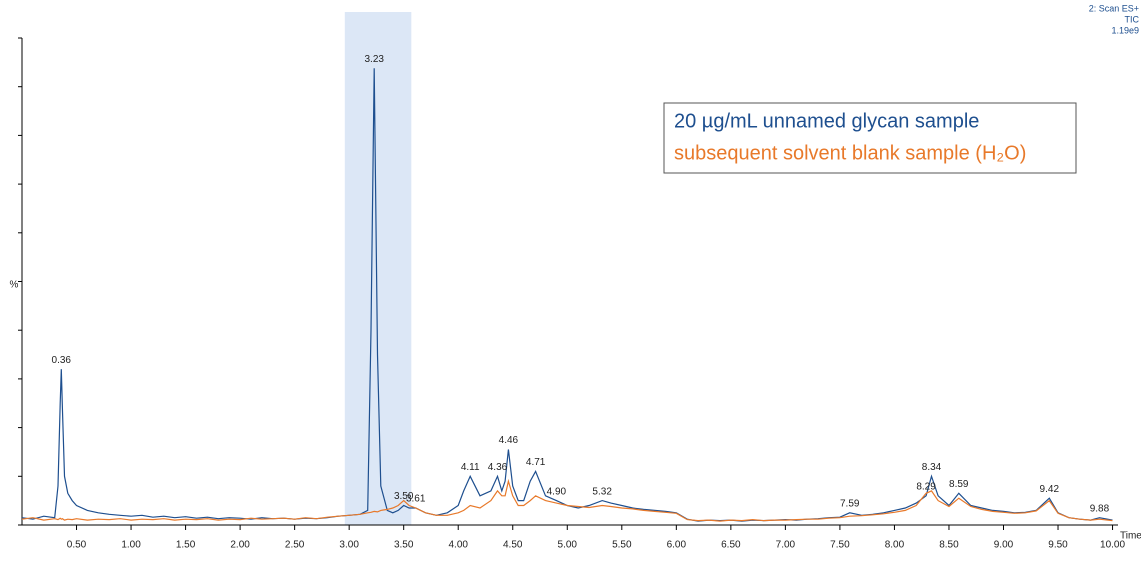 The image size is (1141, 578). I want to click on info-line: 1.19e9, so click(1125, 30).